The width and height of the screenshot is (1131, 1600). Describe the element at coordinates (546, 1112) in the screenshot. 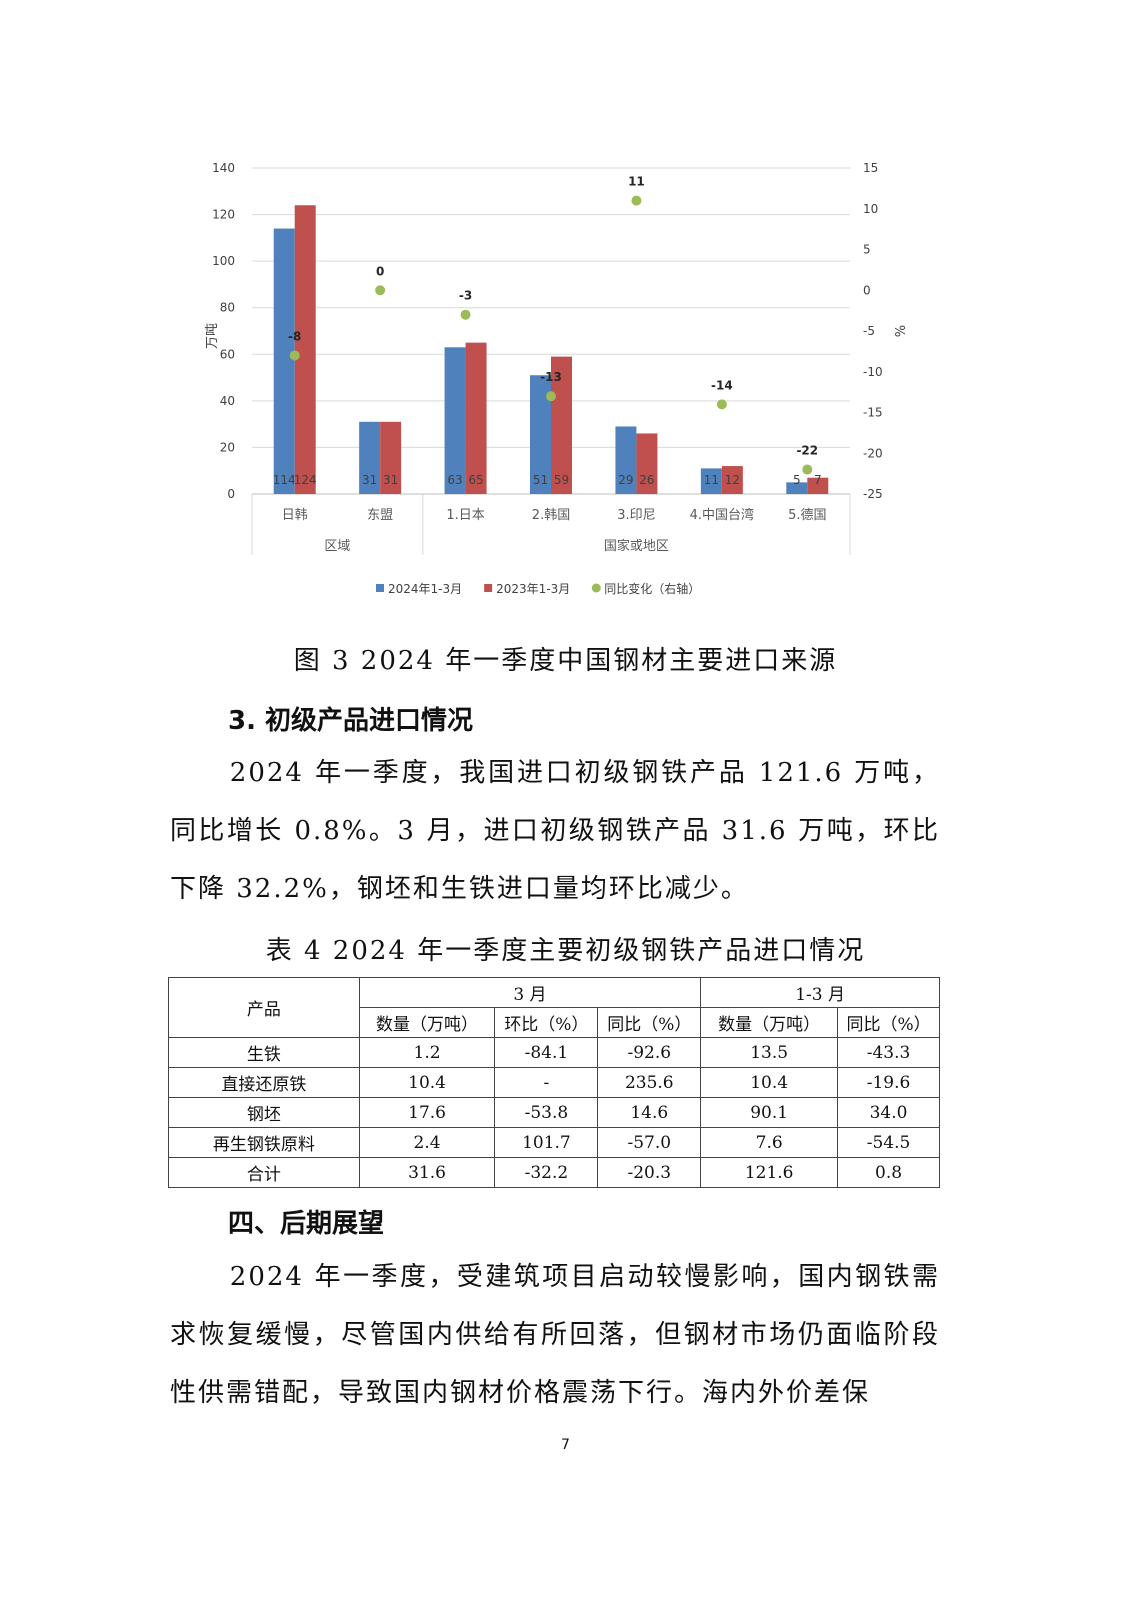

I see `value-cell: -53.8` at that location.